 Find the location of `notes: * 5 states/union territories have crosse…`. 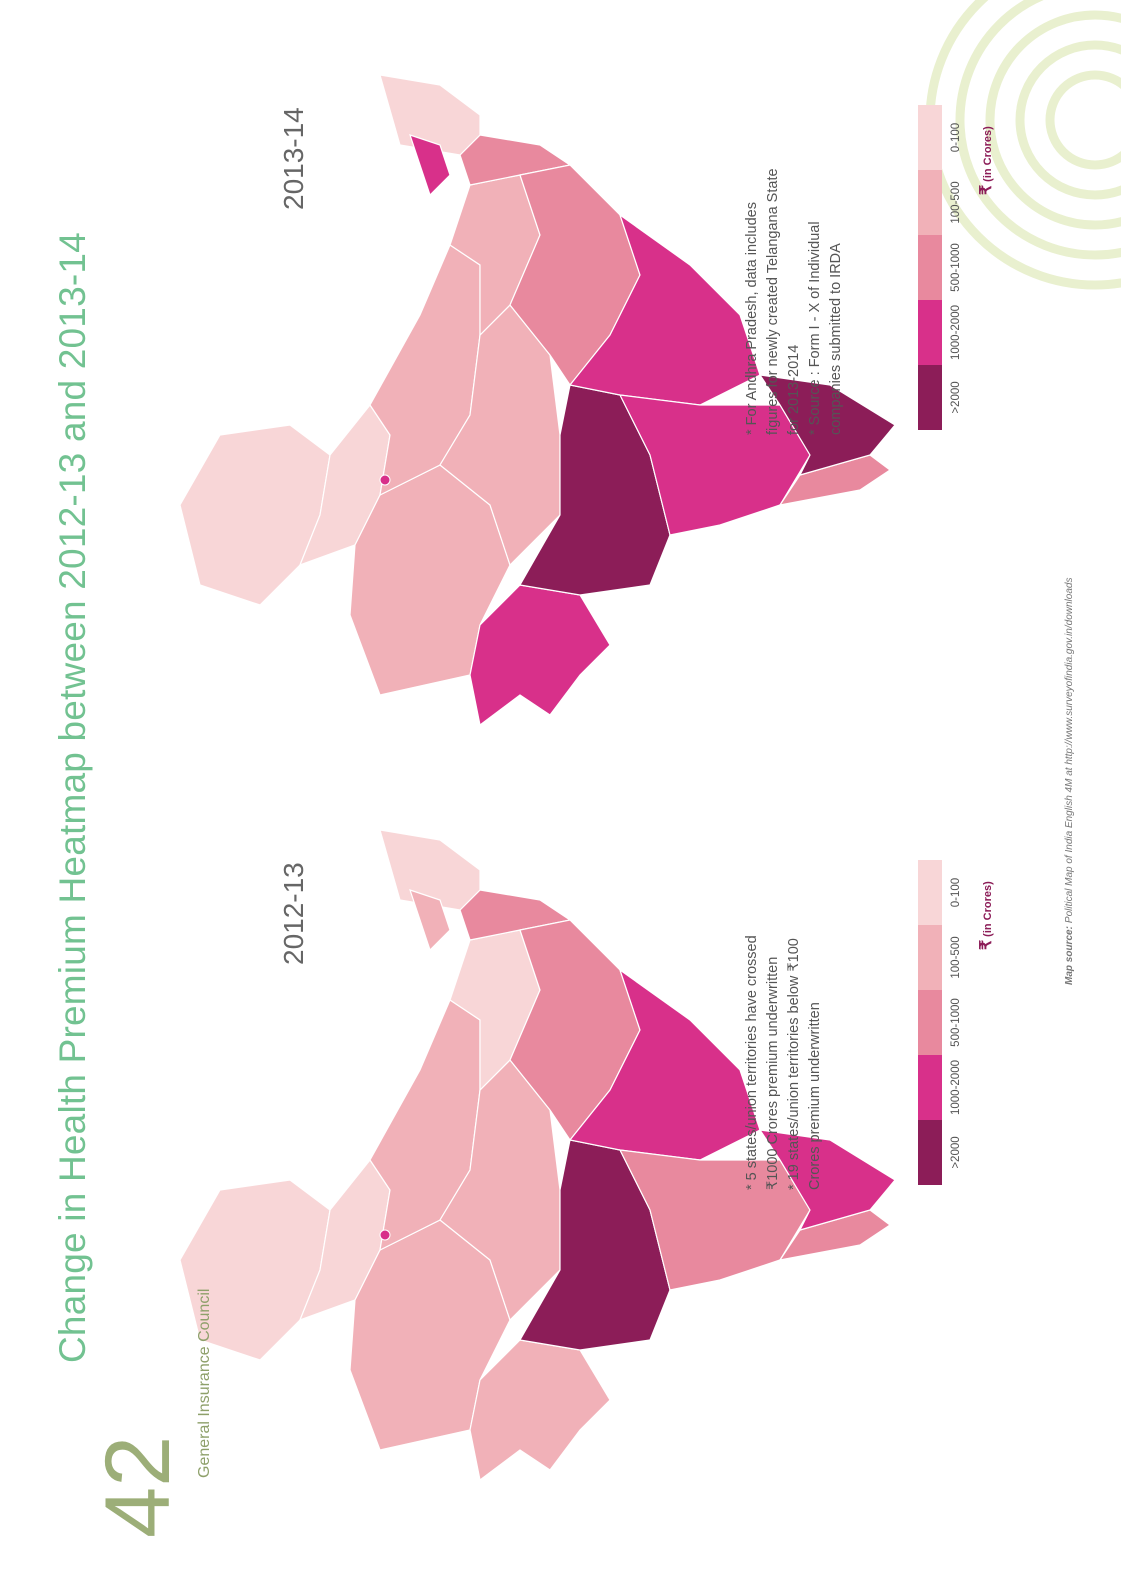

notes: * 5 states/union territories have crosse… is located at coordinates (784, 1056).